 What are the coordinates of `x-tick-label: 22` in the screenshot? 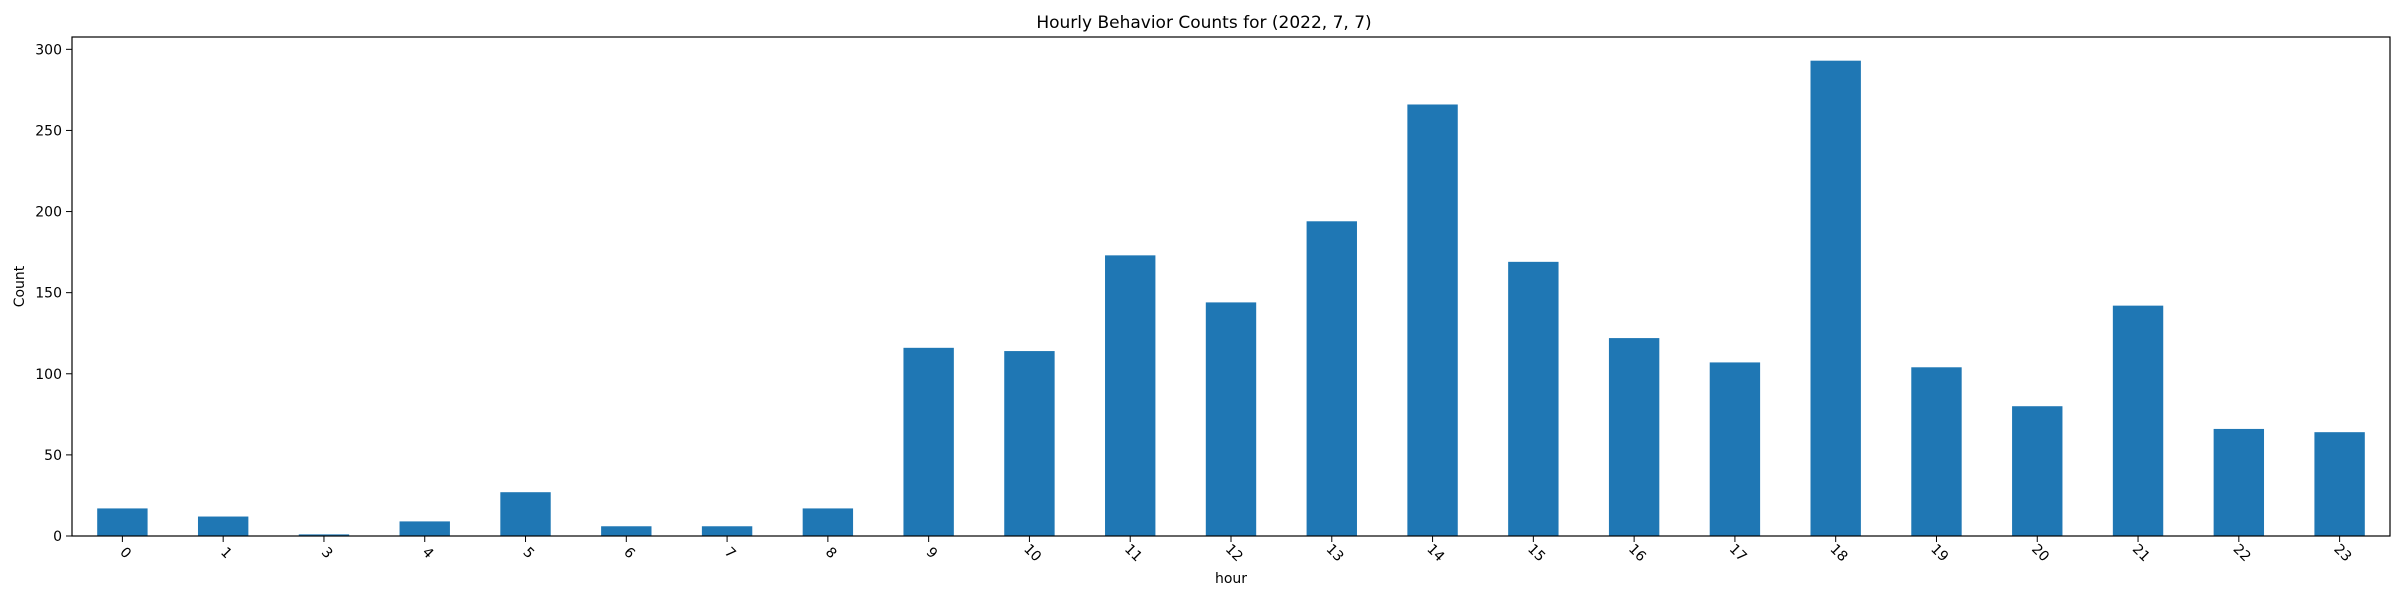 It's located at (2242, 553).